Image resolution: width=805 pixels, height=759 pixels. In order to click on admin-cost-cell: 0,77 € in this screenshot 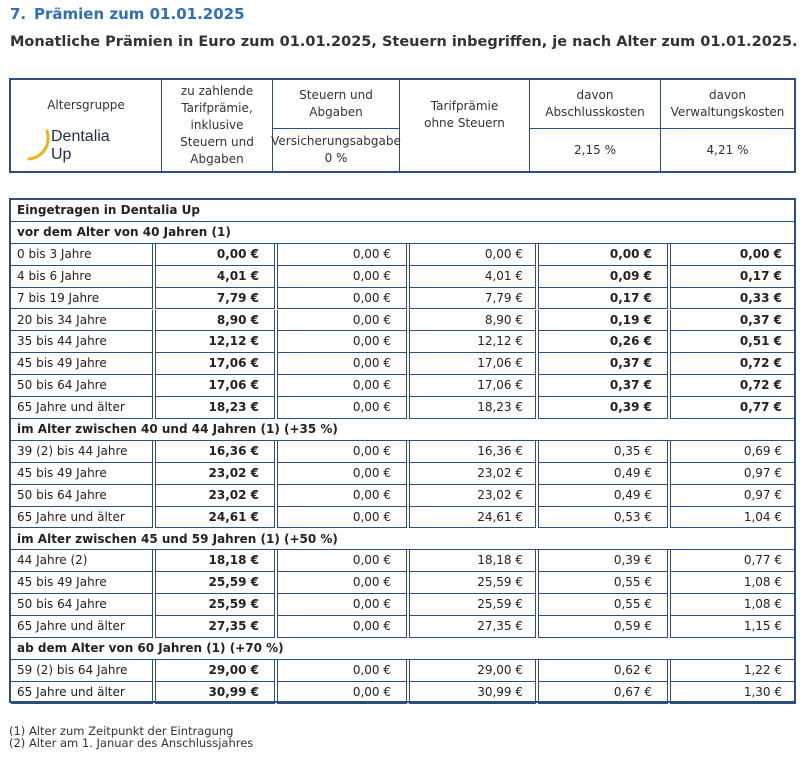, I will do `click(733, 561)`.